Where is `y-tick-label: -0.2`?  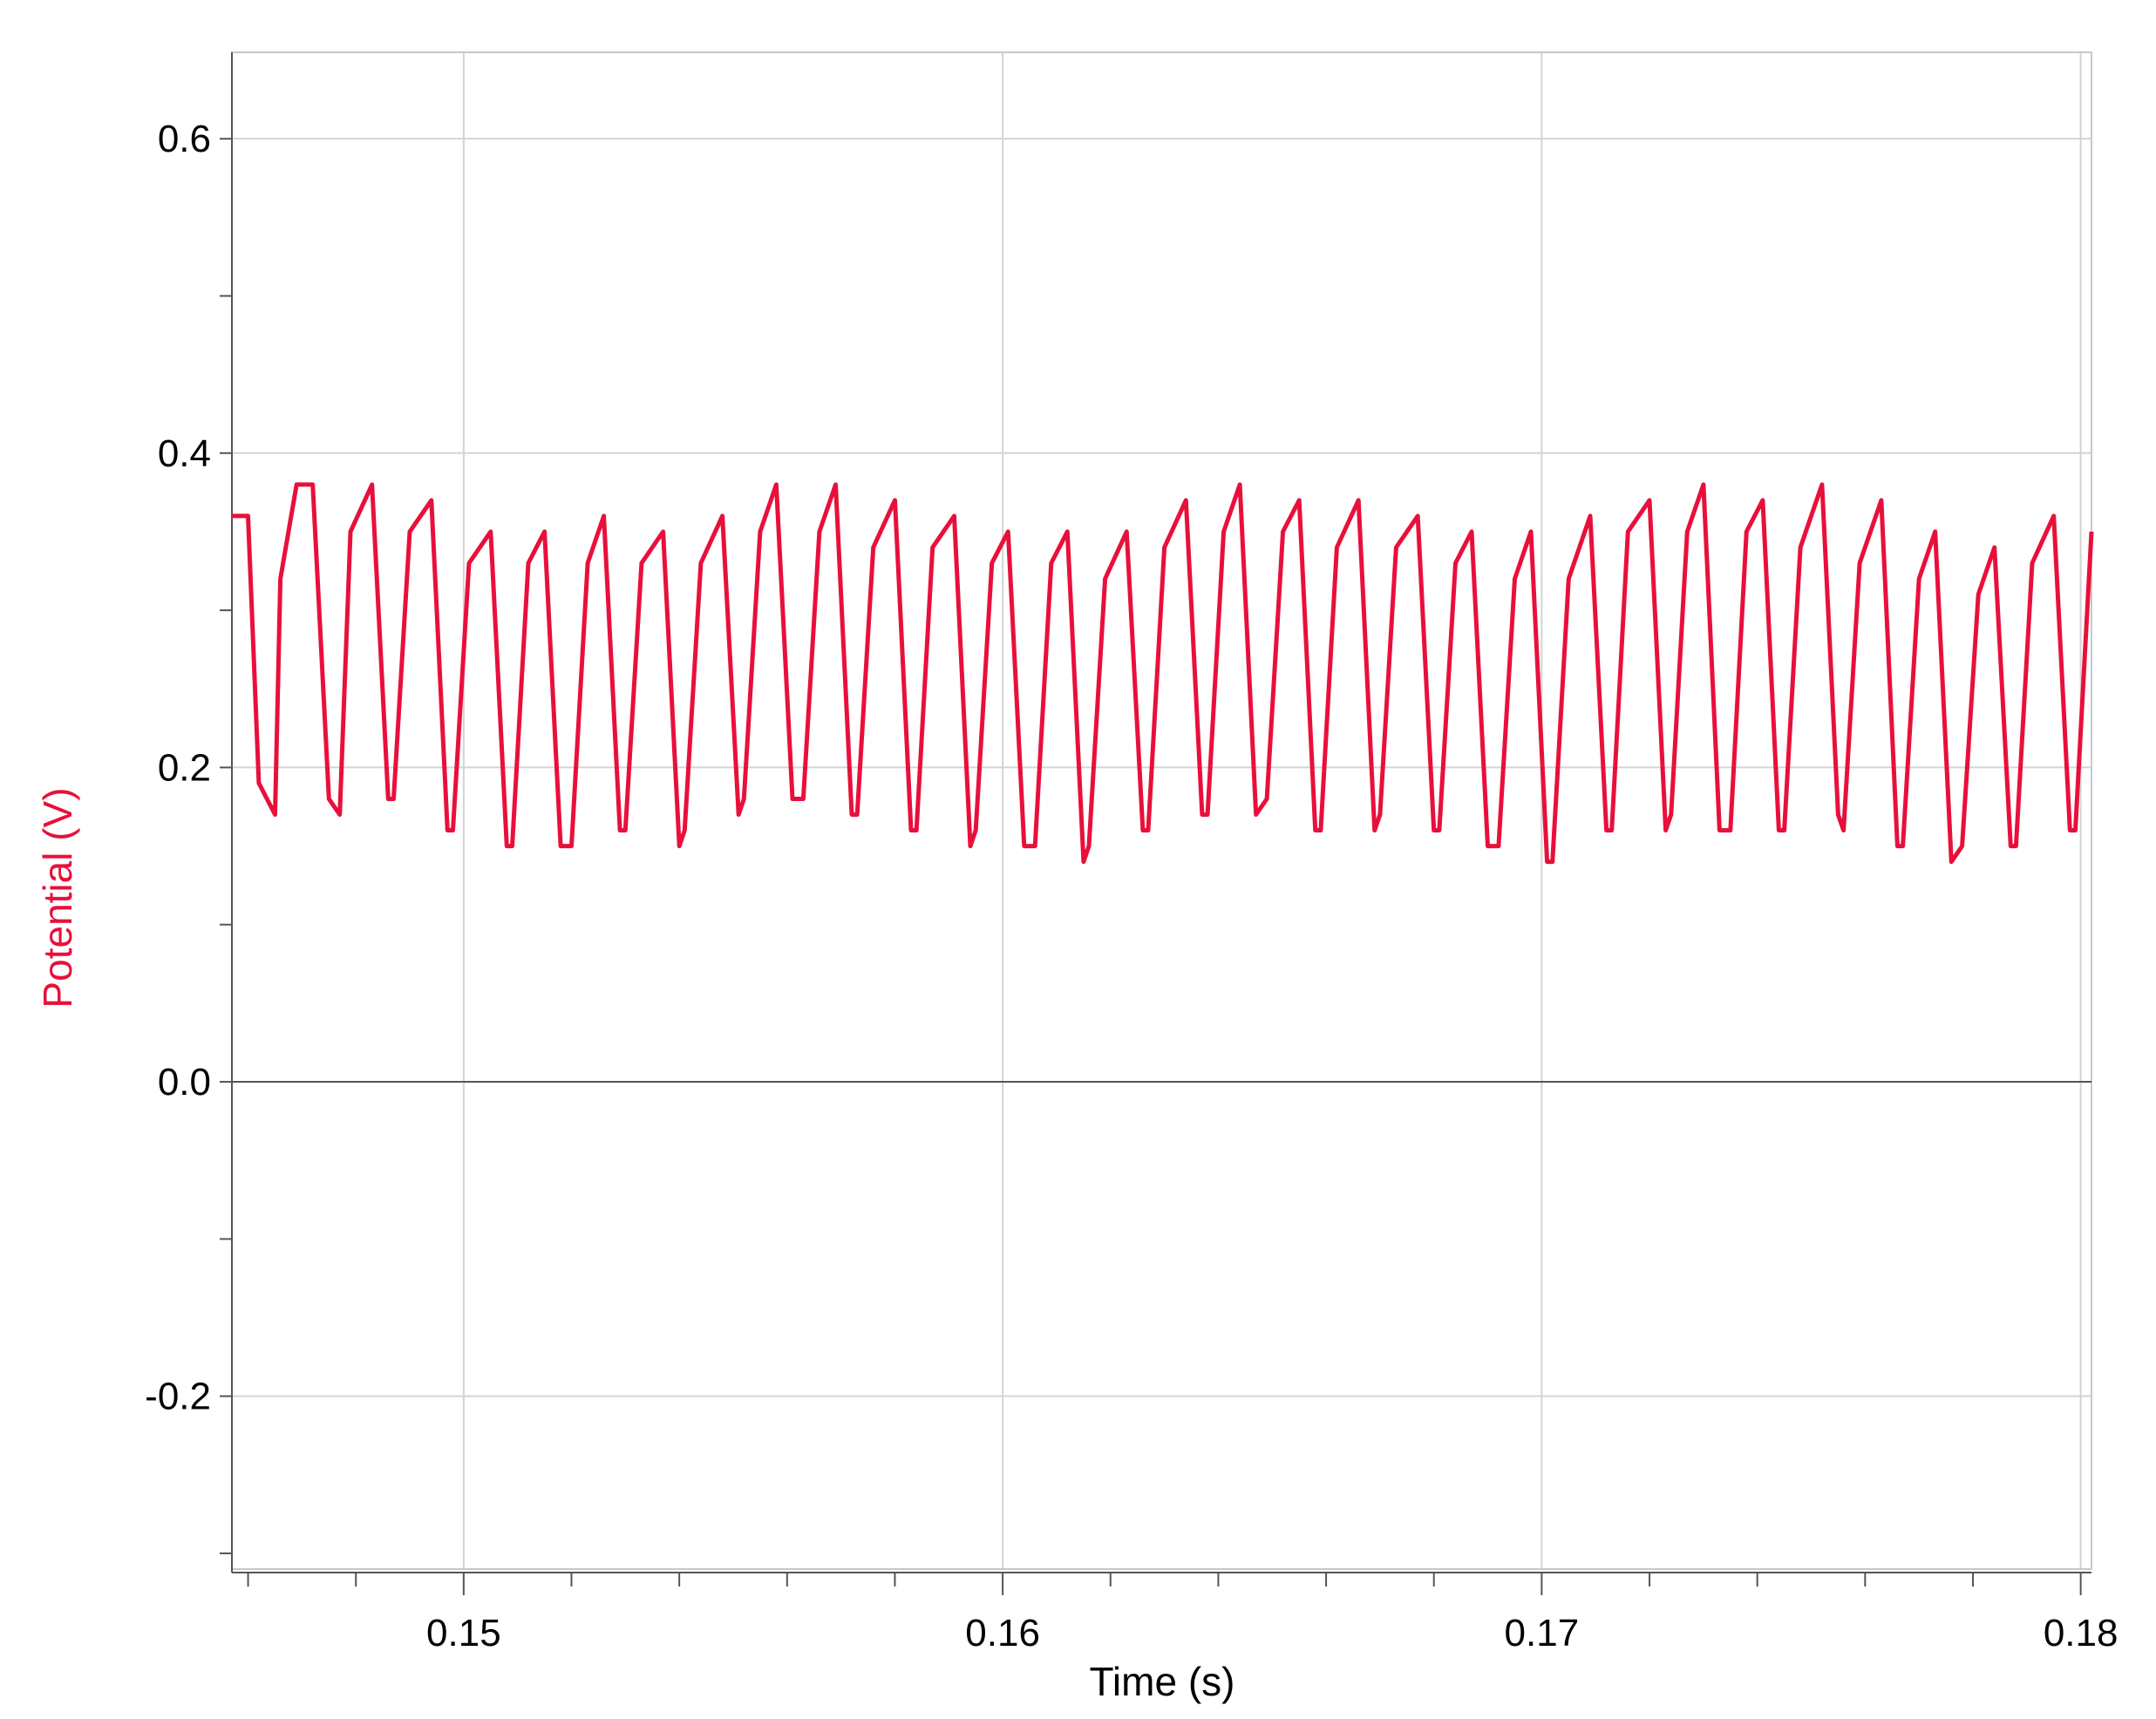 y-tick-label: -0.2 is located at coordinates (178, 1397).